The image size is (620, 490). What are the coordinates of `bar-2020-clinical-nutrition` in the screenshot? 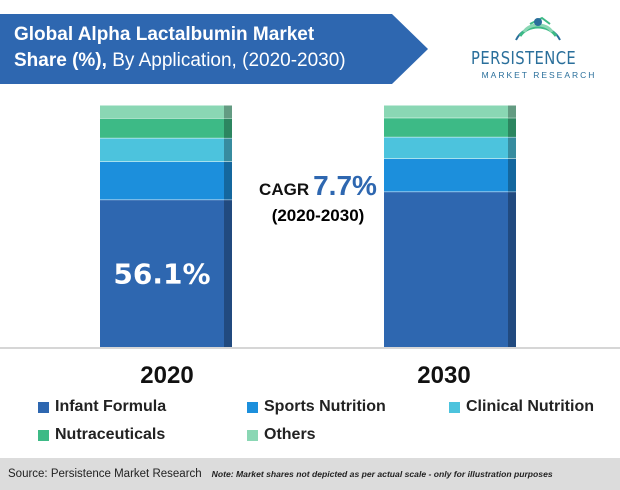 It's located at (166, 149).